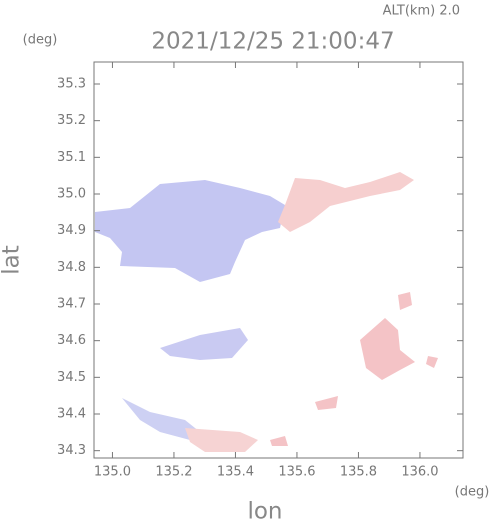 The height and width of the screenshot is (521, 491). What do you see at coordinates (173, 472) in the screenshot?
I see `x-tick-label: 135.2` at bounding box center [173, 472].